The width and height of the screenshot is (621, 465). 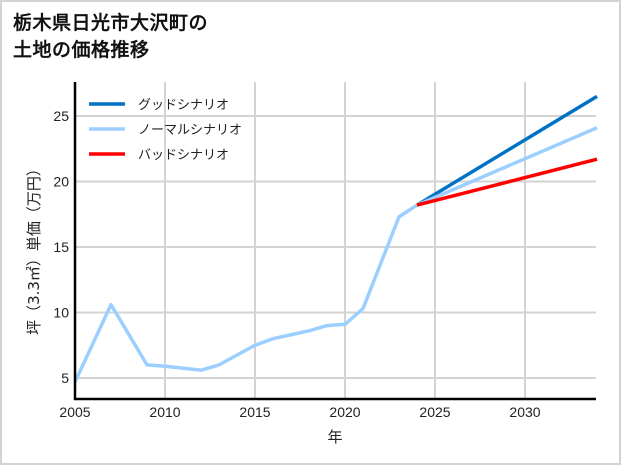 What do you see at coordinates (183, 105) in the screenshot?
I see `legend-label-0: グッドシナリオ` at bounding box center [183, 105].